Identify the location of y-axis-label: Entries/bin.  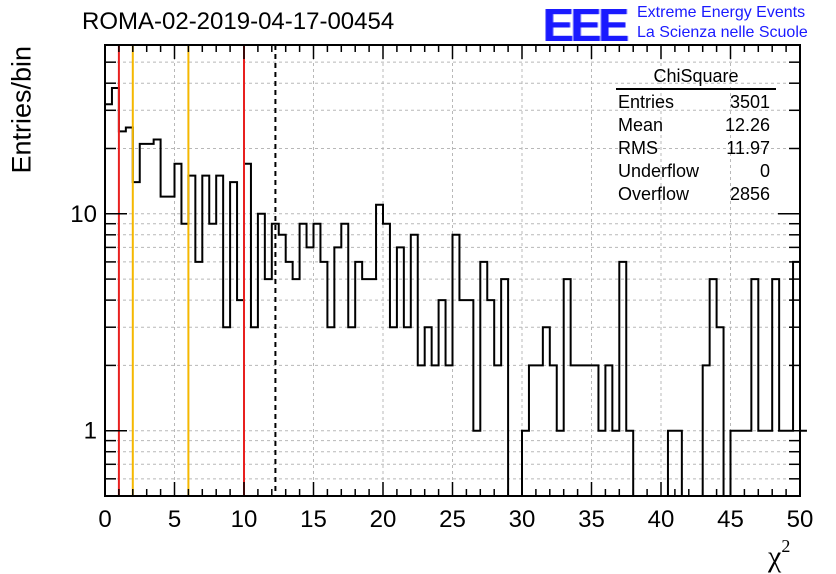
(21, 109).